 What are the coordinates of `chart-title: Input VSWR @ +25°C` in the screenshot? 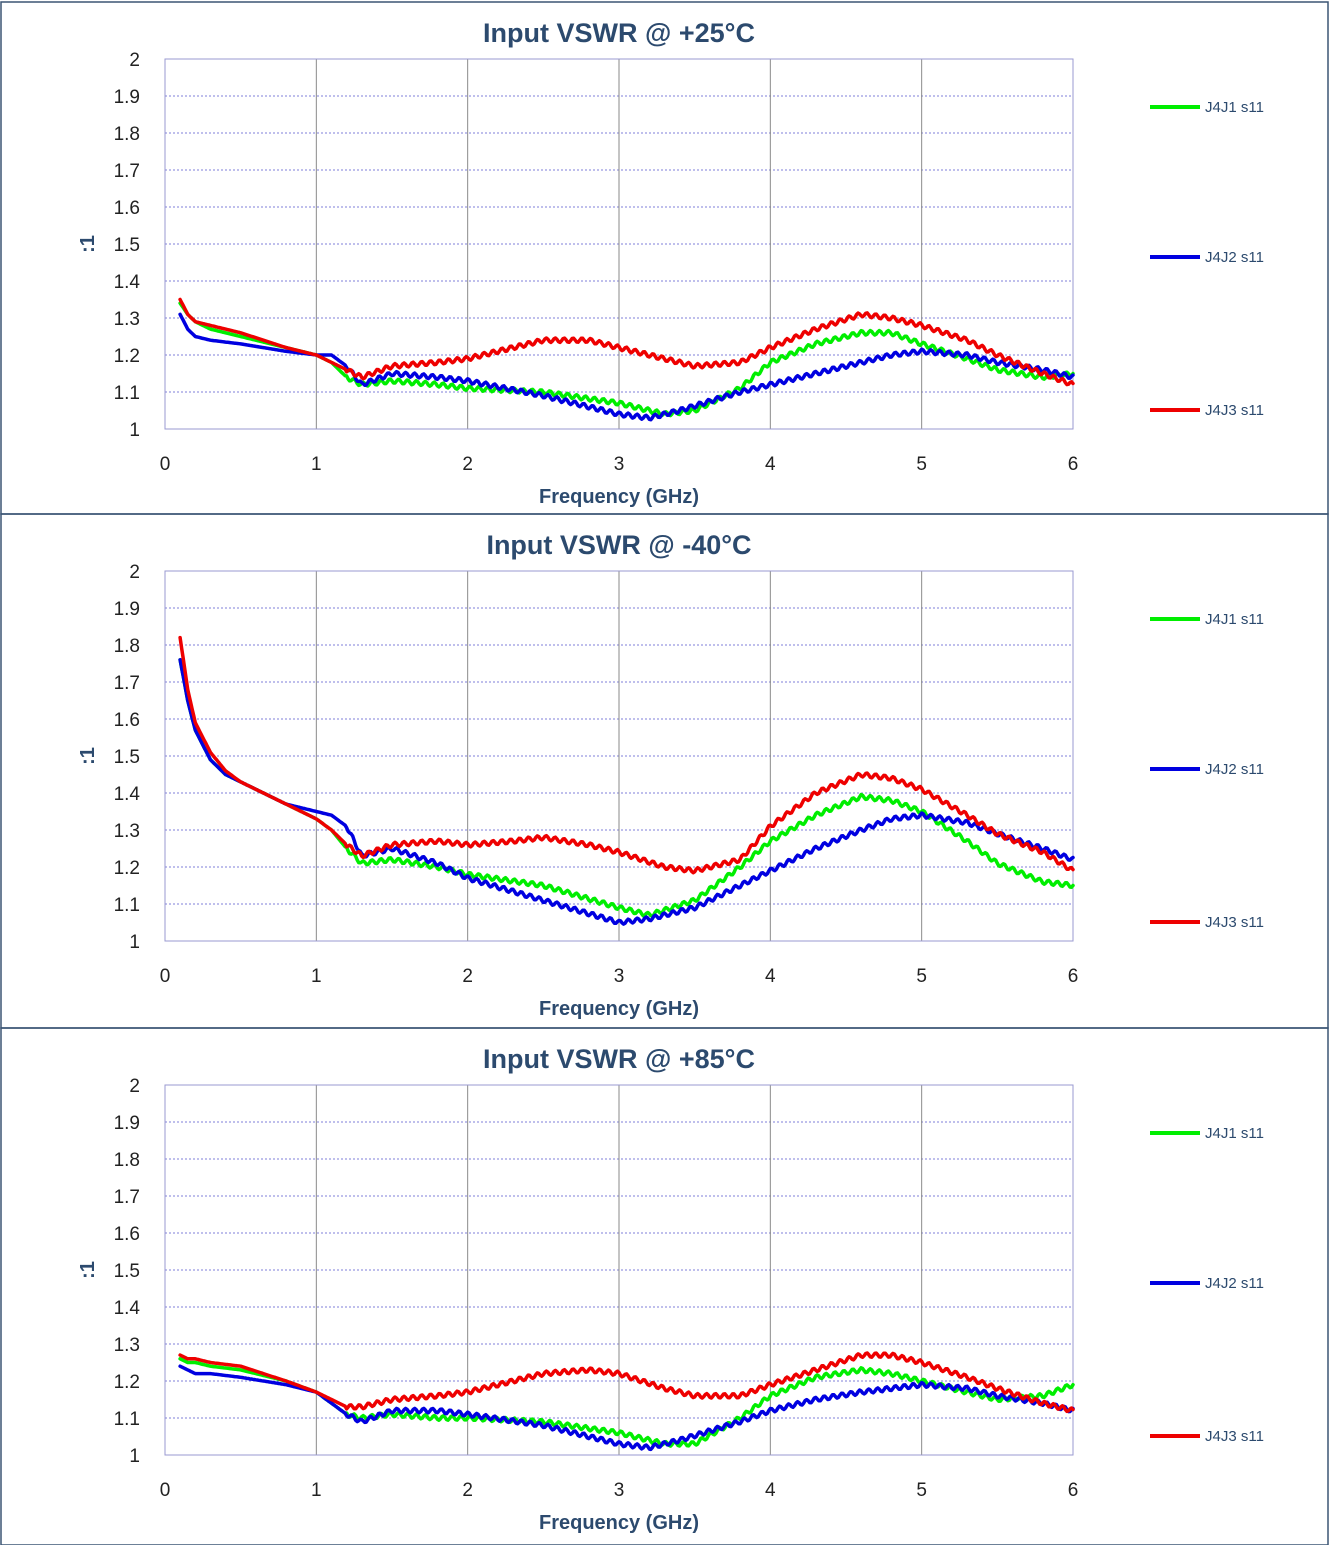 It's located at (619, 33).